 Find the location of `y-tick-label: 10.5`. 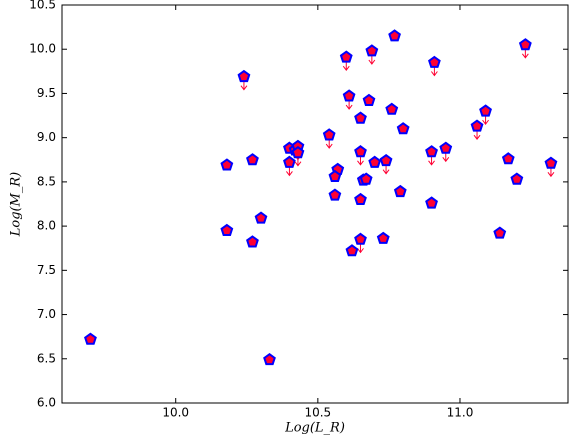

y-tick-label: 10.5 is located at coordinates (42, 6).